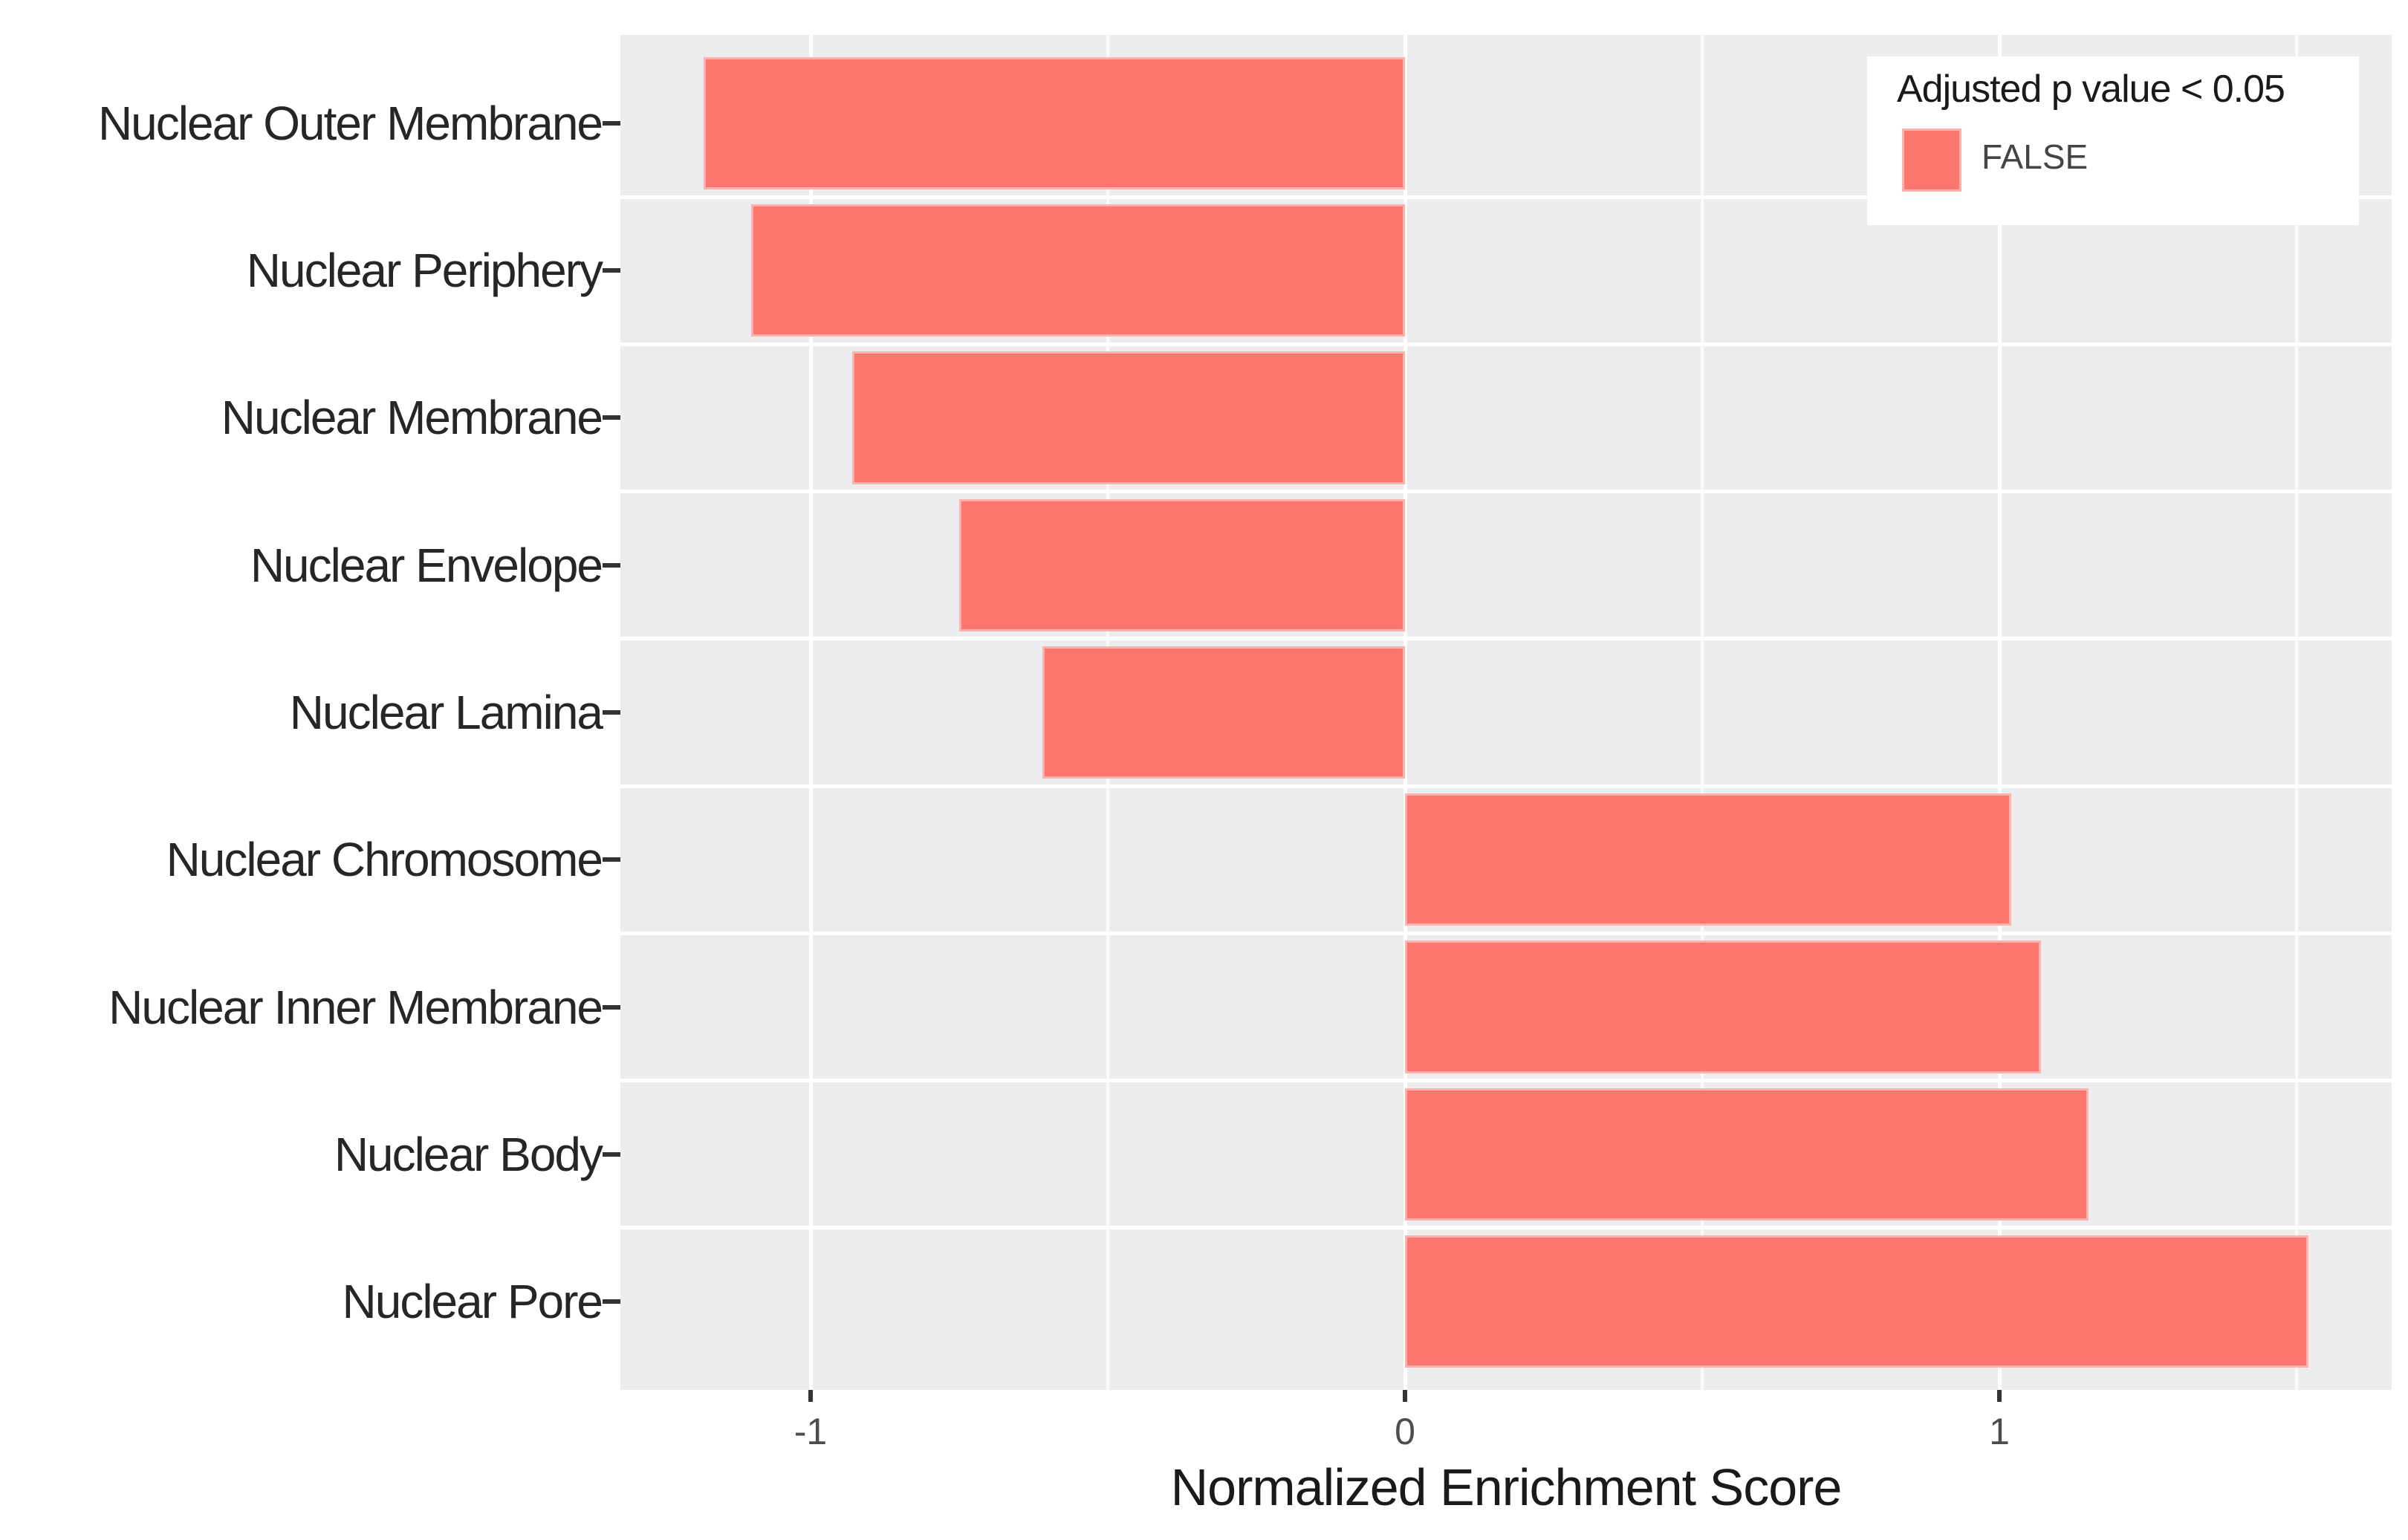  I want to click on bar-nuclear-body, so click(1747, 1154).